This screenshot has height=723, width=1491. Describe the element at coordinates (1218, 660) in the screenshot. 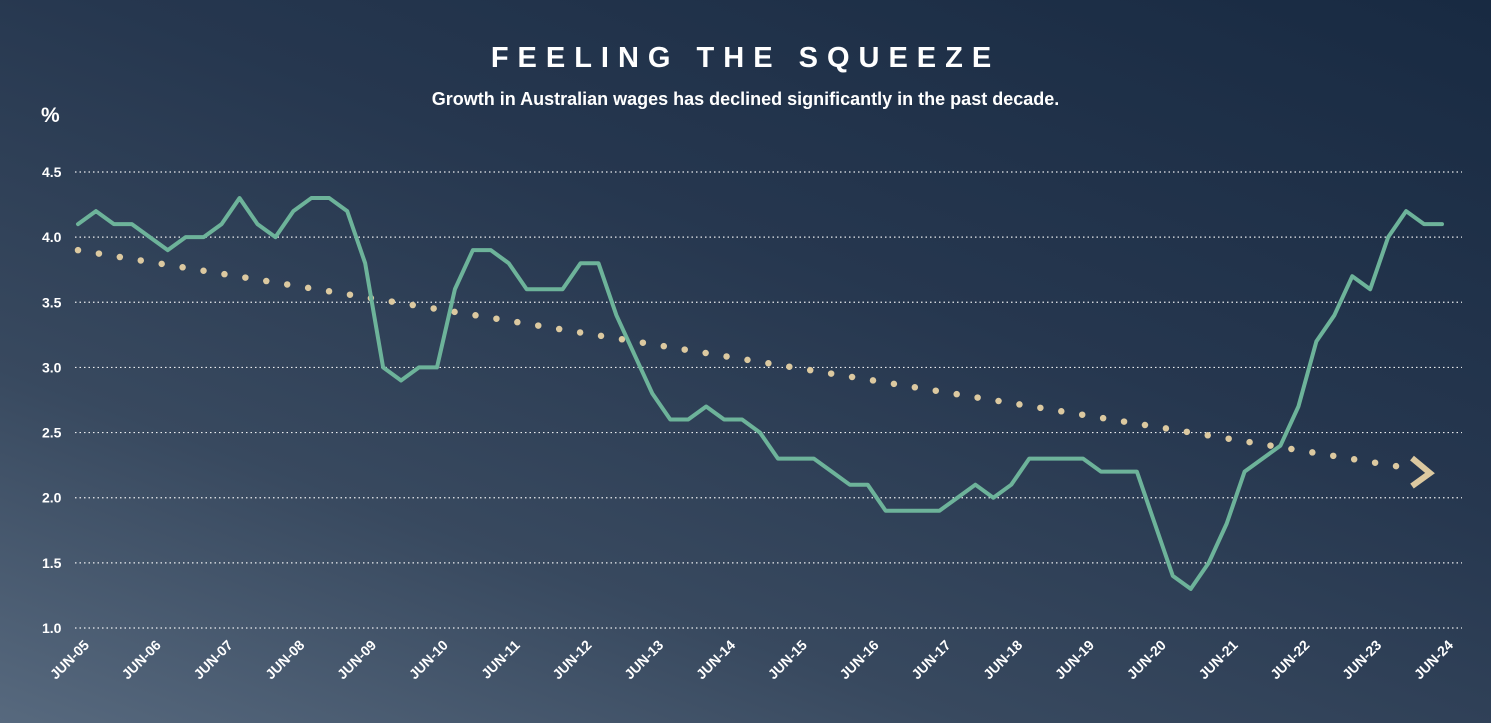

I see `x-tick-label: JUN-21` at that location.